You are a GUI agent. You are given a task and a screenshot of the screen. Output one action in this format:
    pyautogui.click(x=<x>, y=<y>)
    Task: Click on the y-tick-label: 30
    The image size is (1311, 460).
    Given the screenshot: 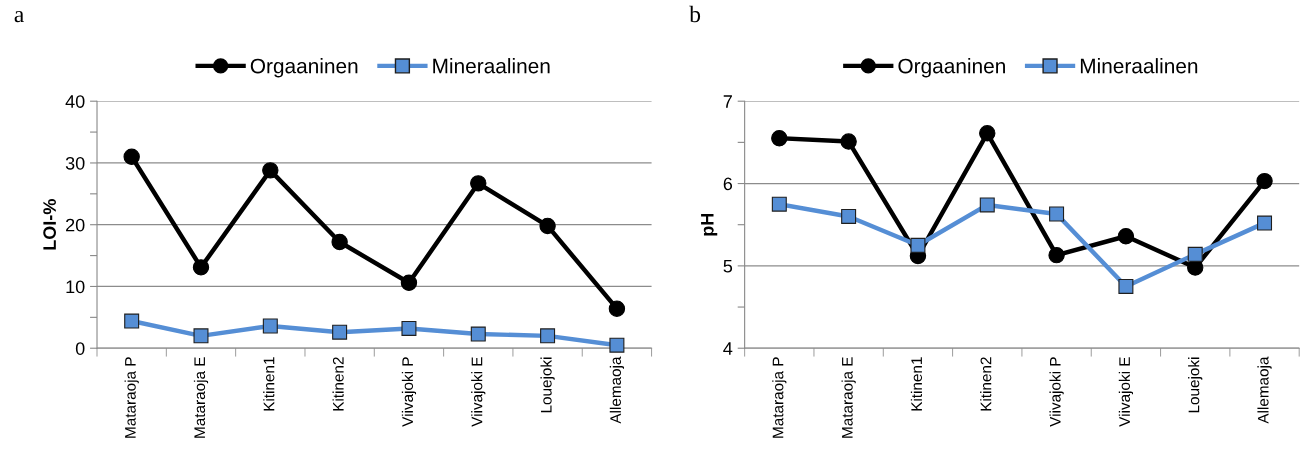 What is the action you would take?
    pyautogui.click(x=75, y=163)
    